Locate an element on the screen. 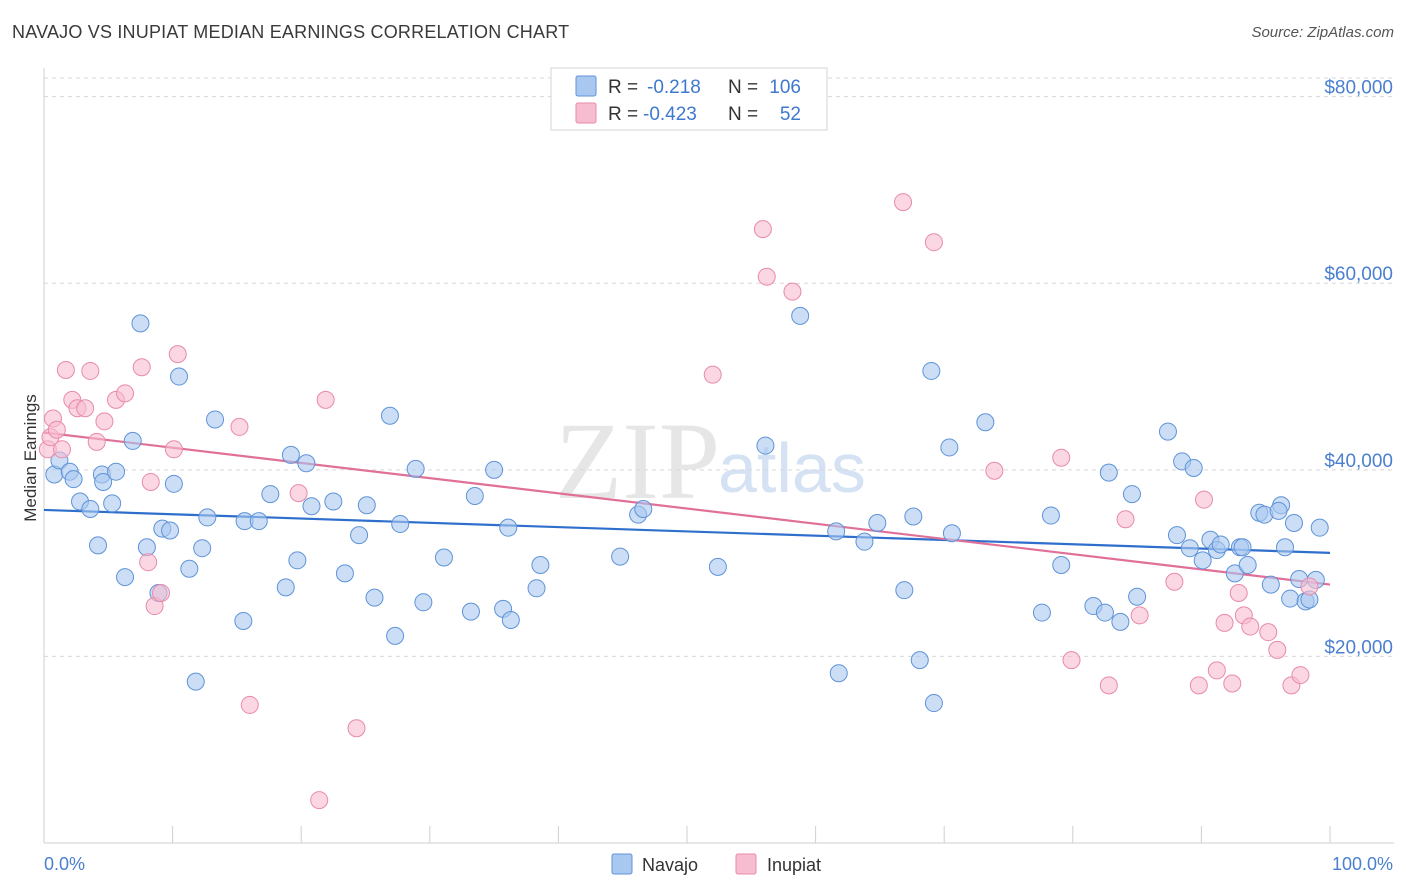 The width and height of the screenshot is (1406, 892). bottom-legend-swatch-inupiat is located at coordinates (746, 864).